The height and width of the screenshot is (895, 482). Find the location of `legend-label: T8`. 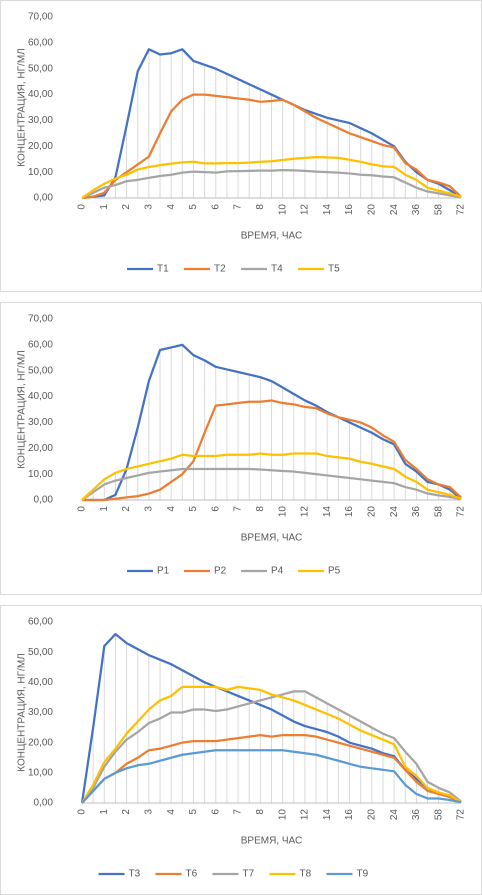

legend-label: T8 is located at coordinates (306, 874).